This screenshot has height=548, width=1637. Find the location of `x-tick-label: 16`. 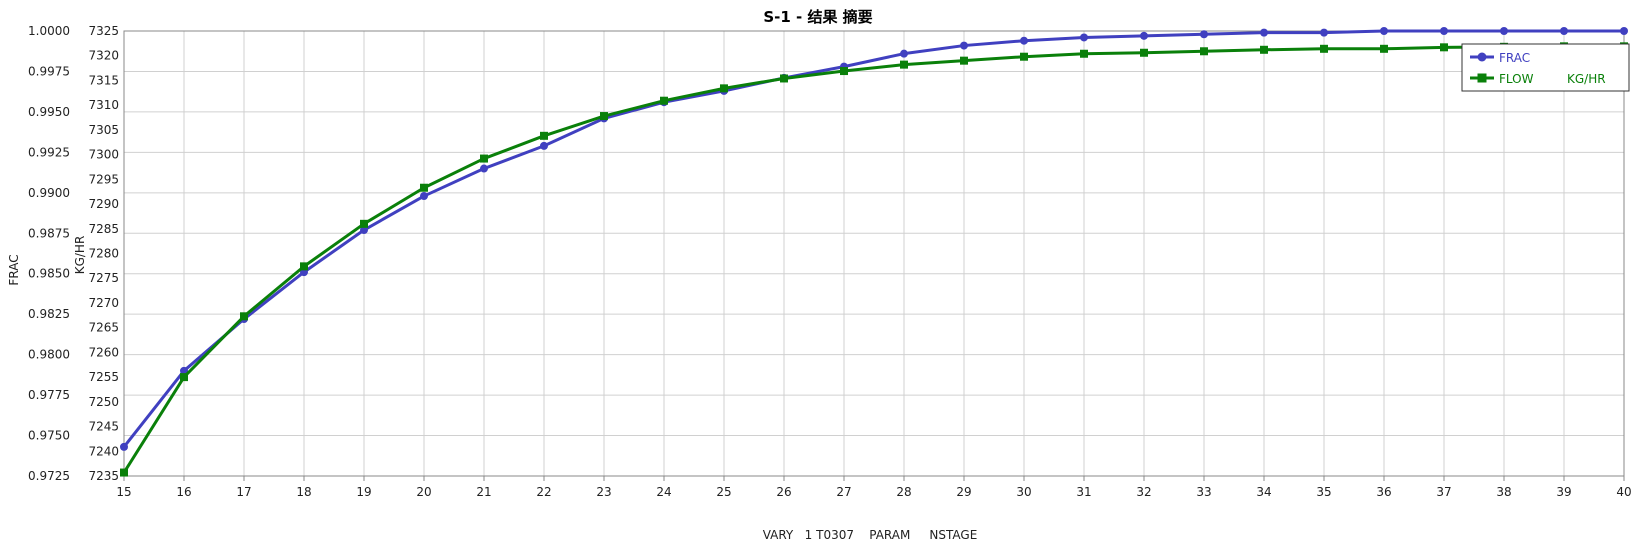

x-tick-label: 16 is located at coordinates (183, 492).